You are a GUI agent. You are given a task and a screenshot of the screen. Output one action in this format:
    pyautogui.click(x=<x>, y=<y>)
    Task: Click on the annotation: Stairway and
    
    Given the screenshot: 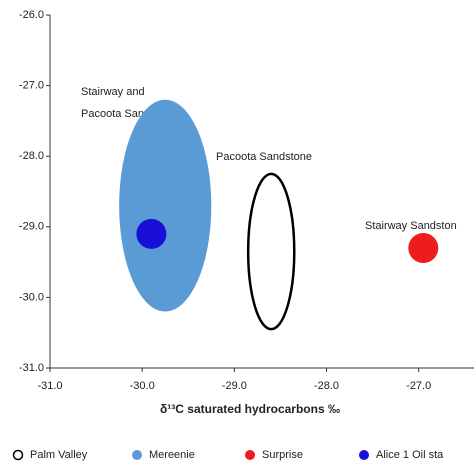 What is the action you would take?
    pyautogui.click(x=113, y=92)
    